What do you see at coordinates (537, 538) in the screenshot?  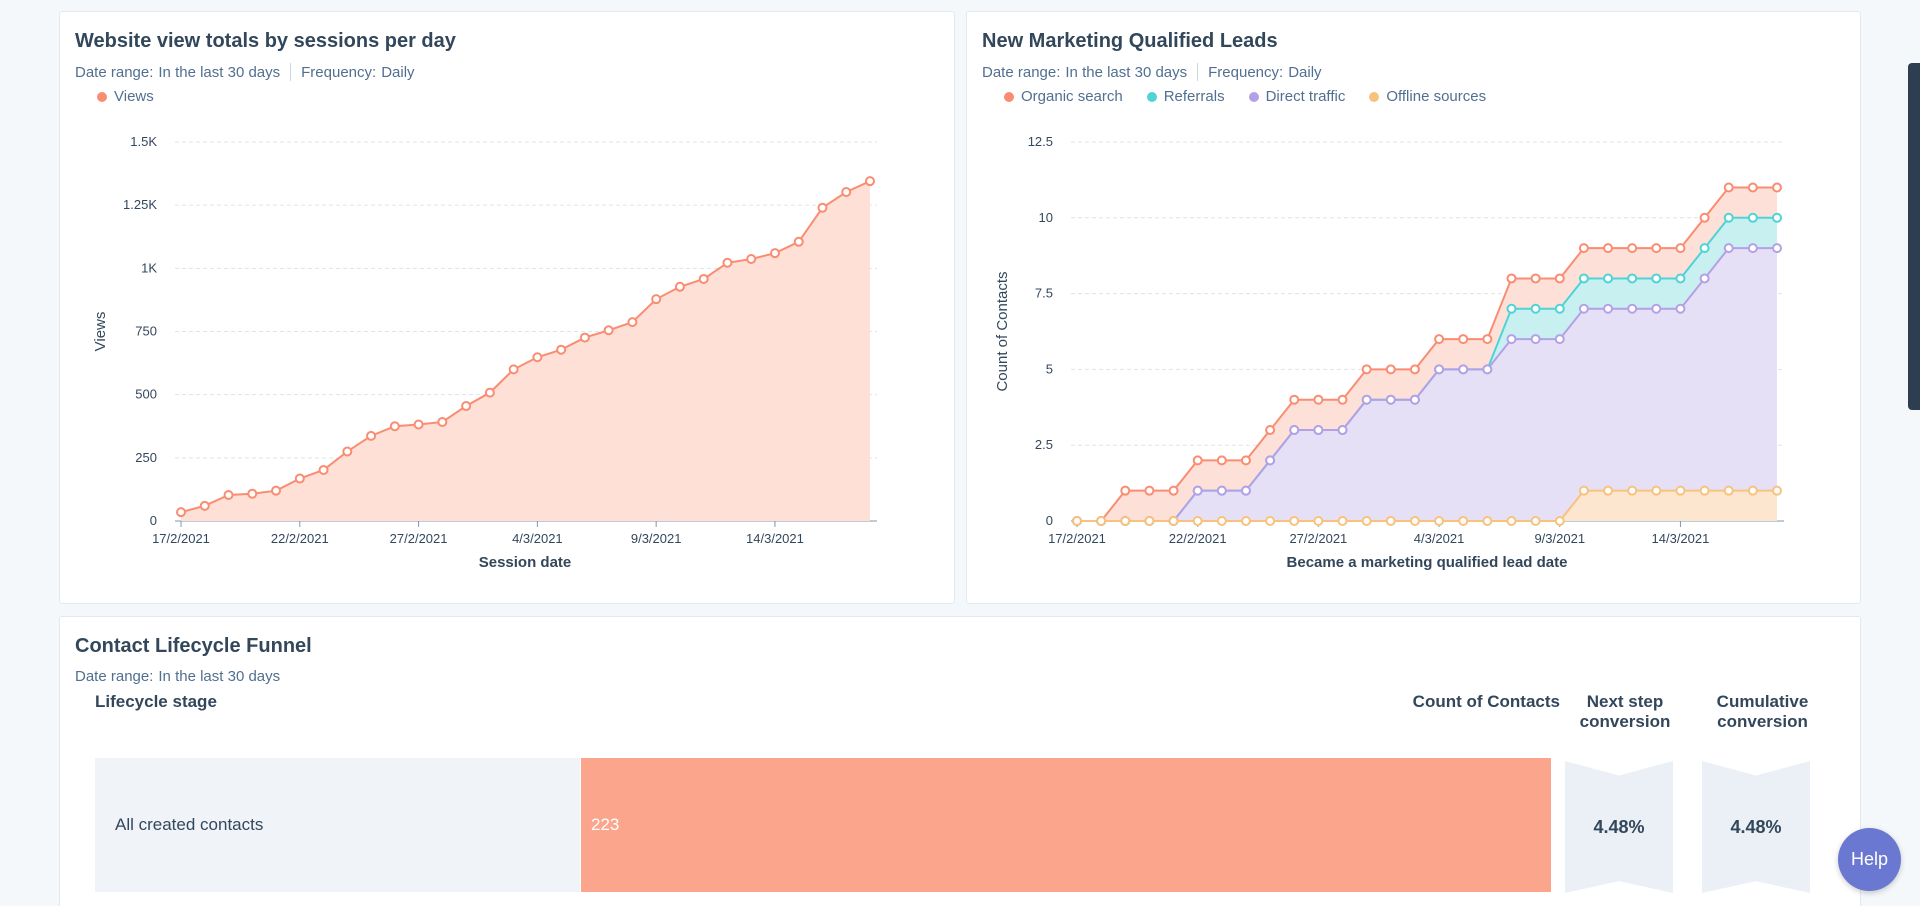 I see `x-tick-label: 4/3/2021` at bounding box center [537, 538].